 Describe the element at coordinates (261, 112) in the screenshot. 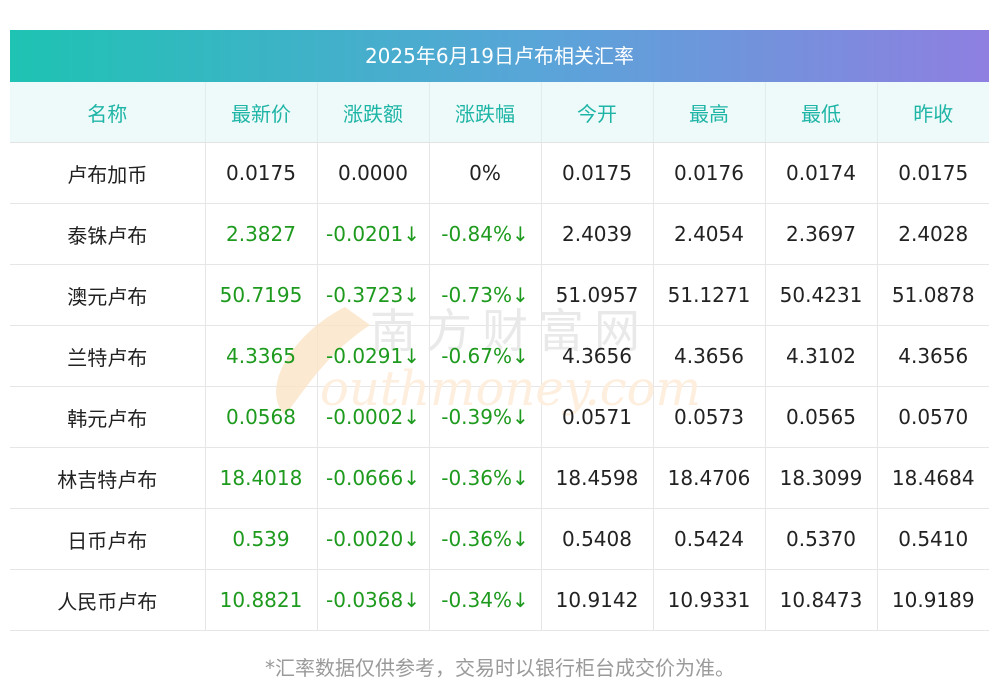

I see `header-latest: 最新价` at that location.